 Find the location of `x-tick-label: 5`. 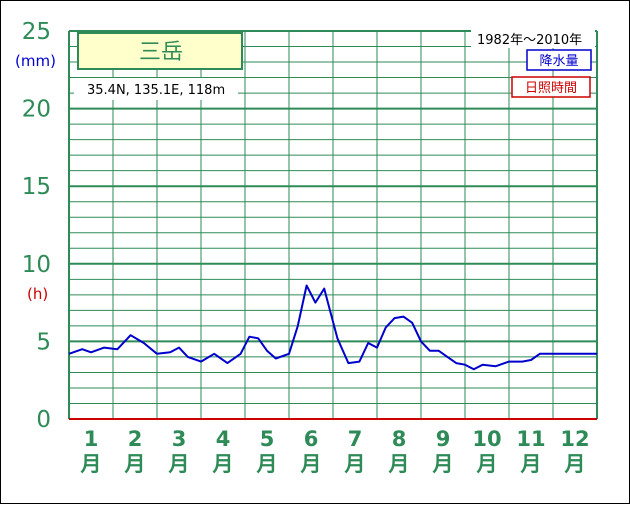

x-tick-label: 5 is located at coordinates (267, 439).